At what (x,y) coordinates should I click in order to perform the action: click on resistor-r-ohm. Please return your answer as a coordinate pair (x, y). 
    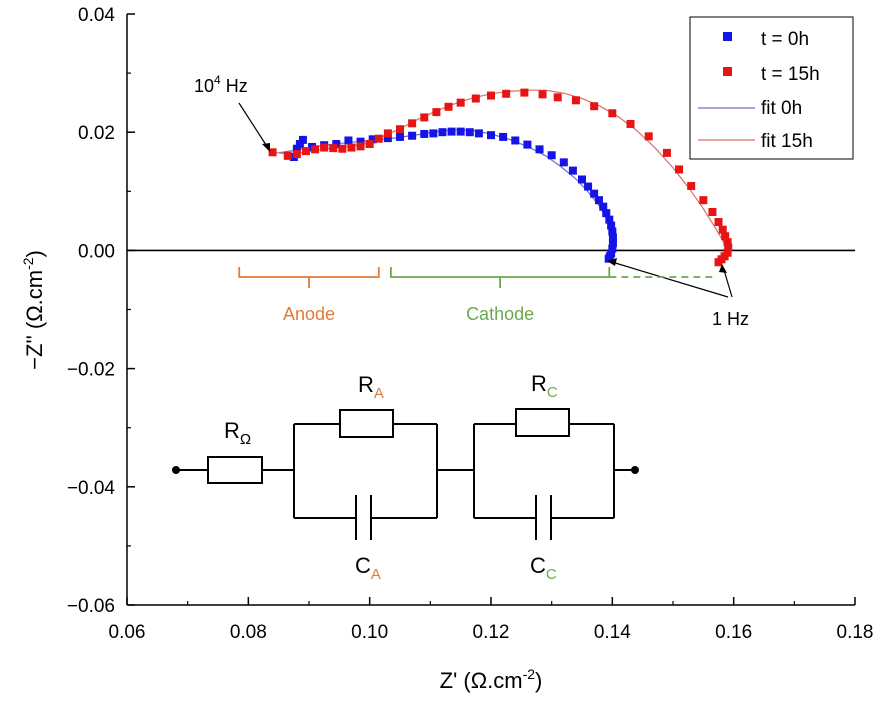
    Looking at the image, I should click on (235, 470).